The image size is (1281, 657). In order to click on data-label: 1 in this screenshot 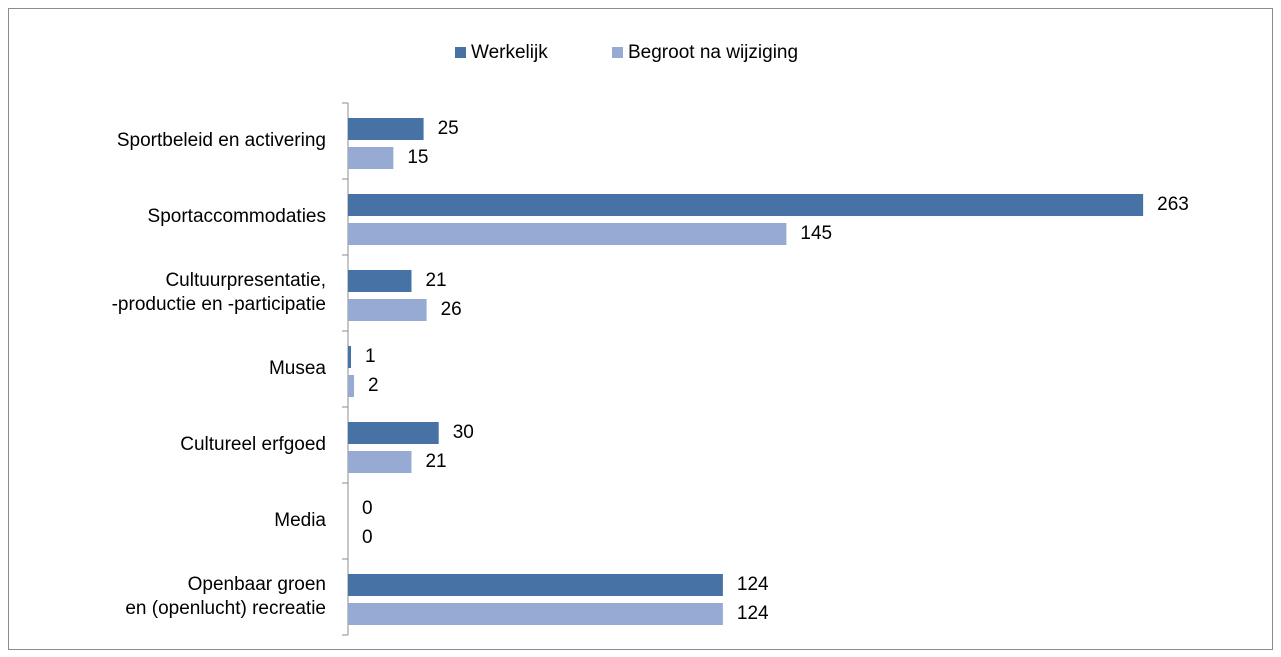, I will do `click(370, 356)`.